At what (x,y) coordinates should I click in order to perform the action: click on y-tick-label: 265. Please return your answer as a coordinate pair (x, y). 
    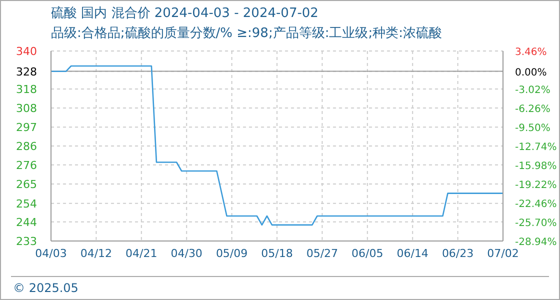
    Looking at the image, I should click on (26, 185).